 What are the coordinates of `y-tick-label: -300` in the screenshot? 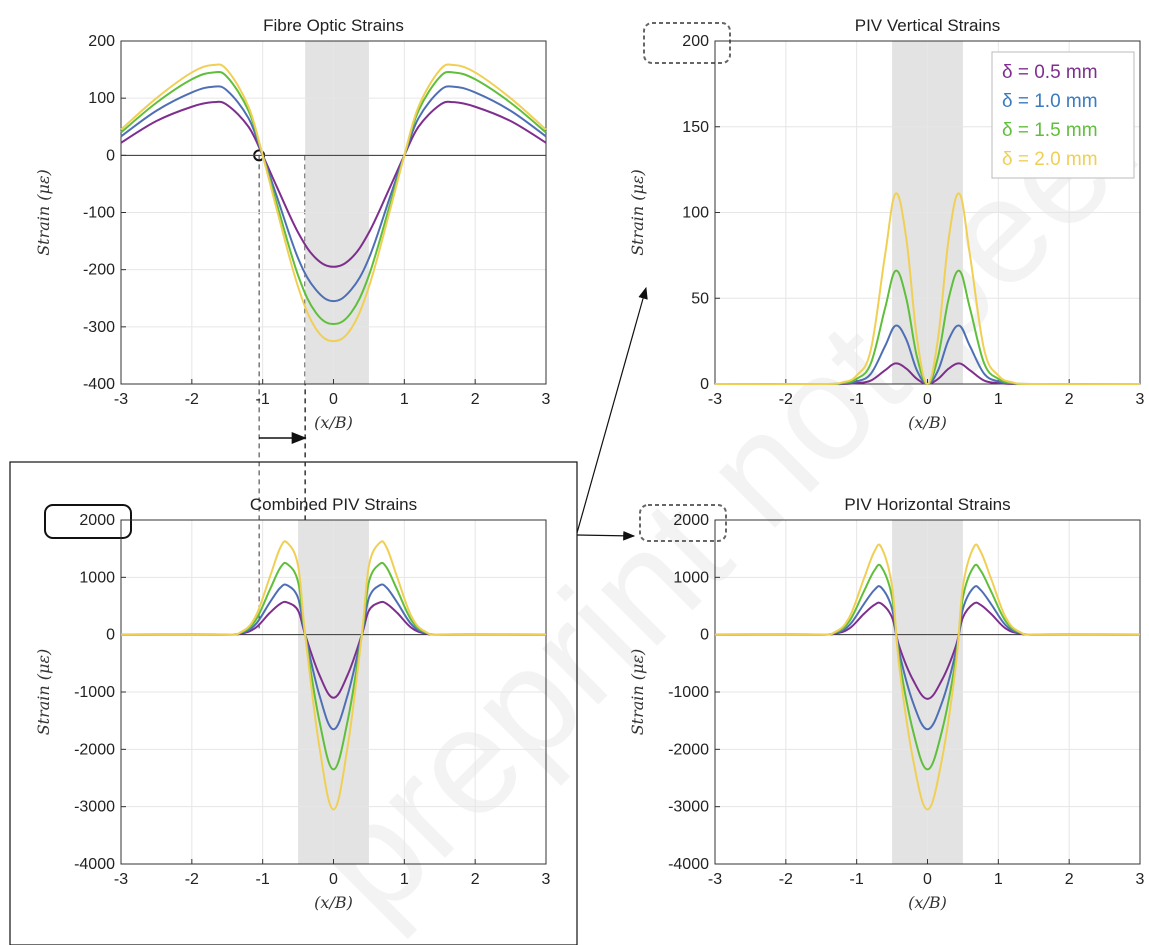 It's located at (99, 327).